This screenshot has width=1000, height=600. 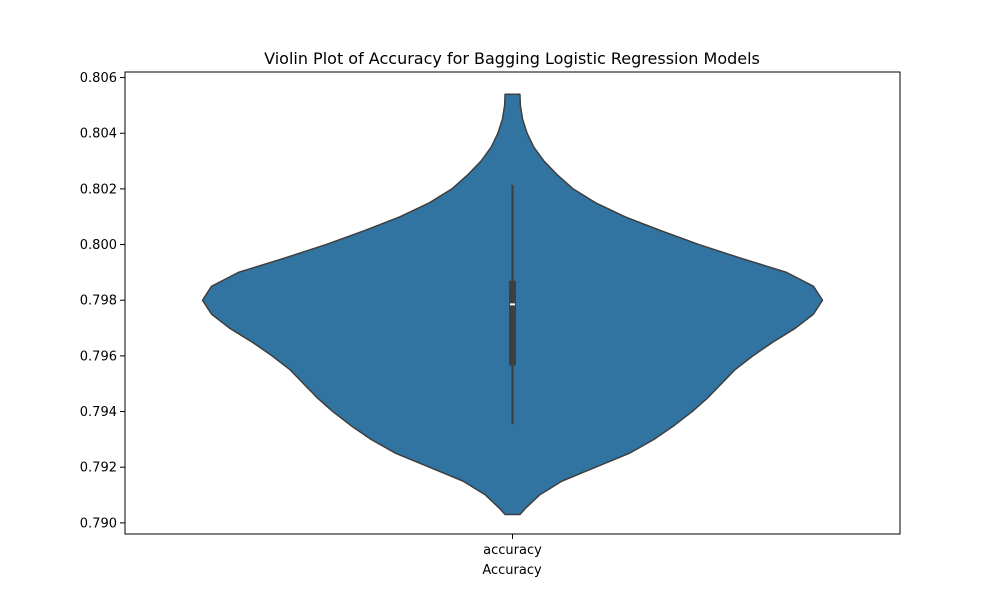 What do you see at coordinates (98, 468) in the screenshot?
I see `y-tick-label: 0.792` at bounding box center [98, 468].